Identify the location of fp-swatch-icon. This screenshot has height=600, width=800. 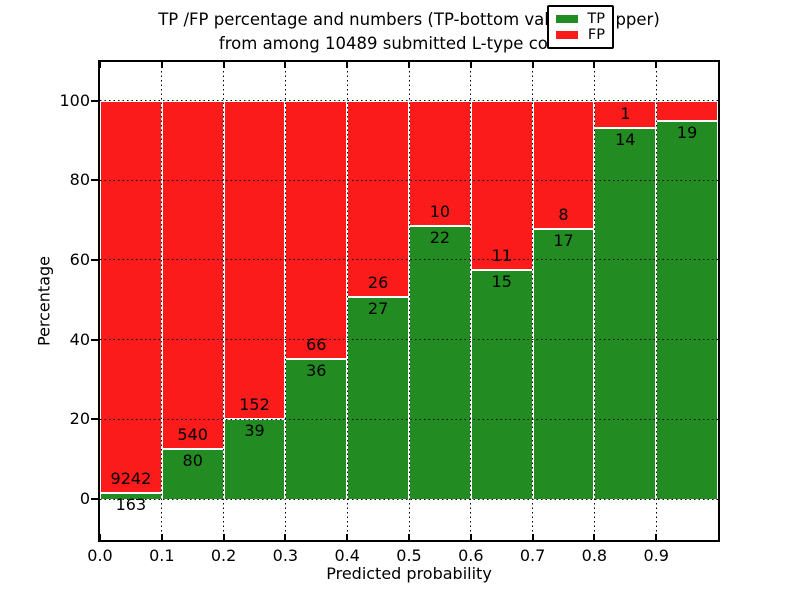
(567, 35).